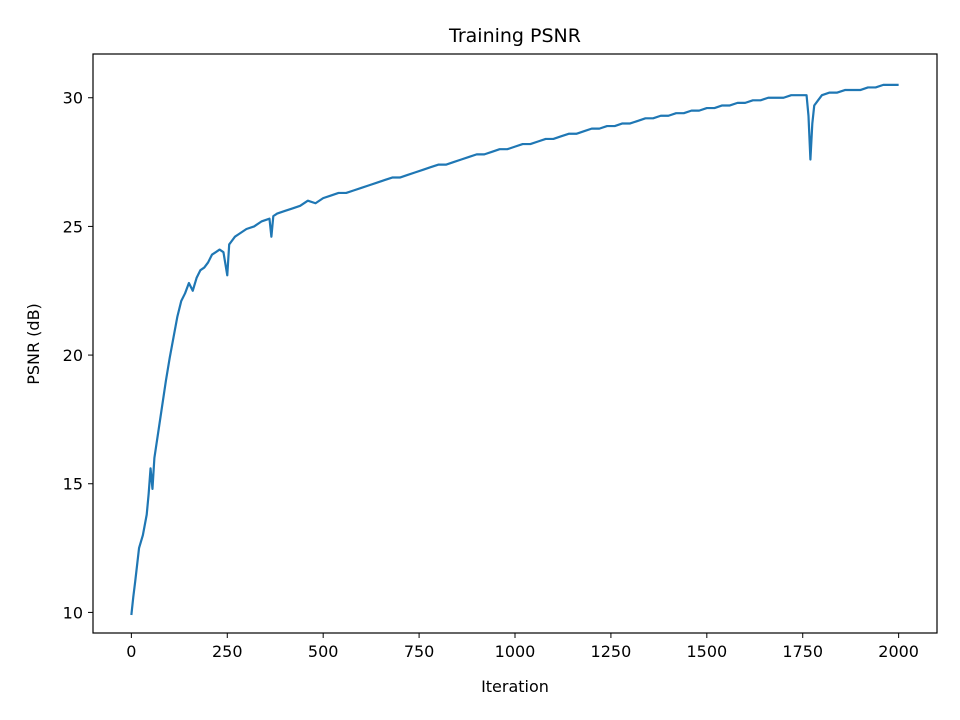  I want to click on x-axis: 0 250 500 750 1000 1250 1500 1750 2000, so click(522, 647).